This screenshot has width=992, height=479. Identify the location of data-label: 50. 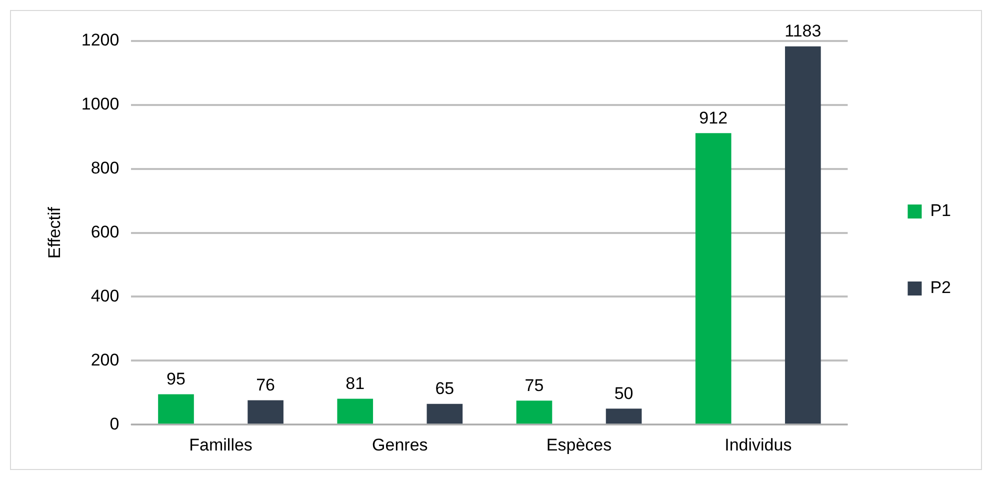
(624, 393).